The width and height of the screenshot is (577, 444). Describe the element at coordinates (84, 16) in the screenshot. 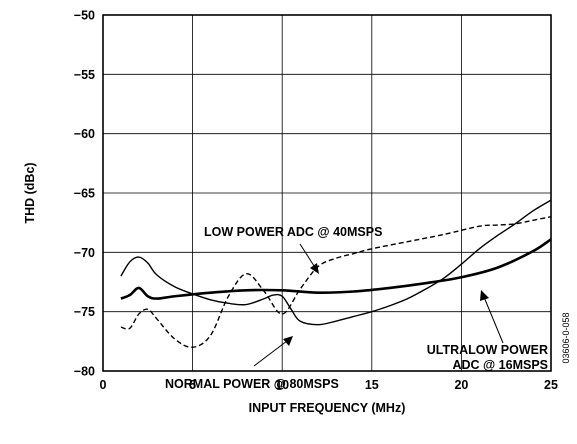

I see `y-tick-label: −50` at that location.